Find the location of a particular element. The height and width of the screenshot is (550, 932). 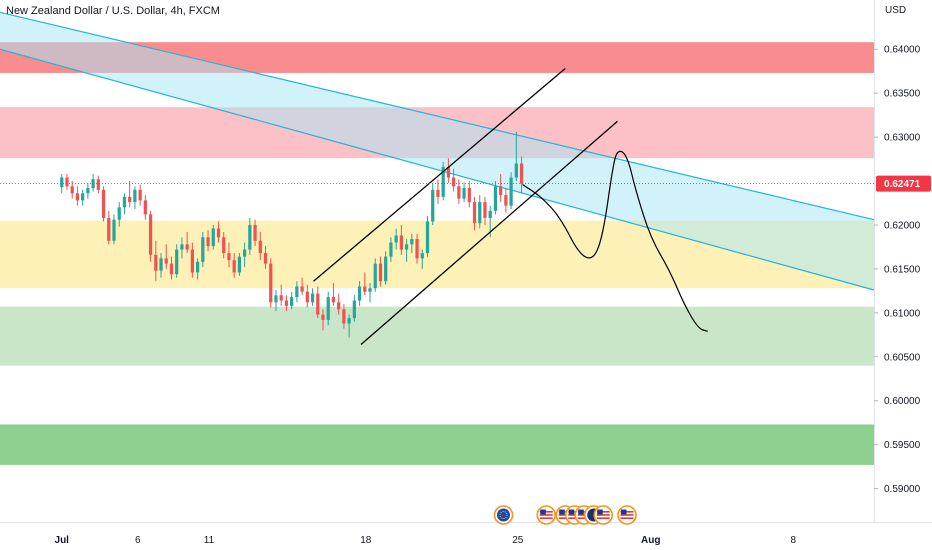

date-tick-label: 6 is located at coordinates (138, 540).